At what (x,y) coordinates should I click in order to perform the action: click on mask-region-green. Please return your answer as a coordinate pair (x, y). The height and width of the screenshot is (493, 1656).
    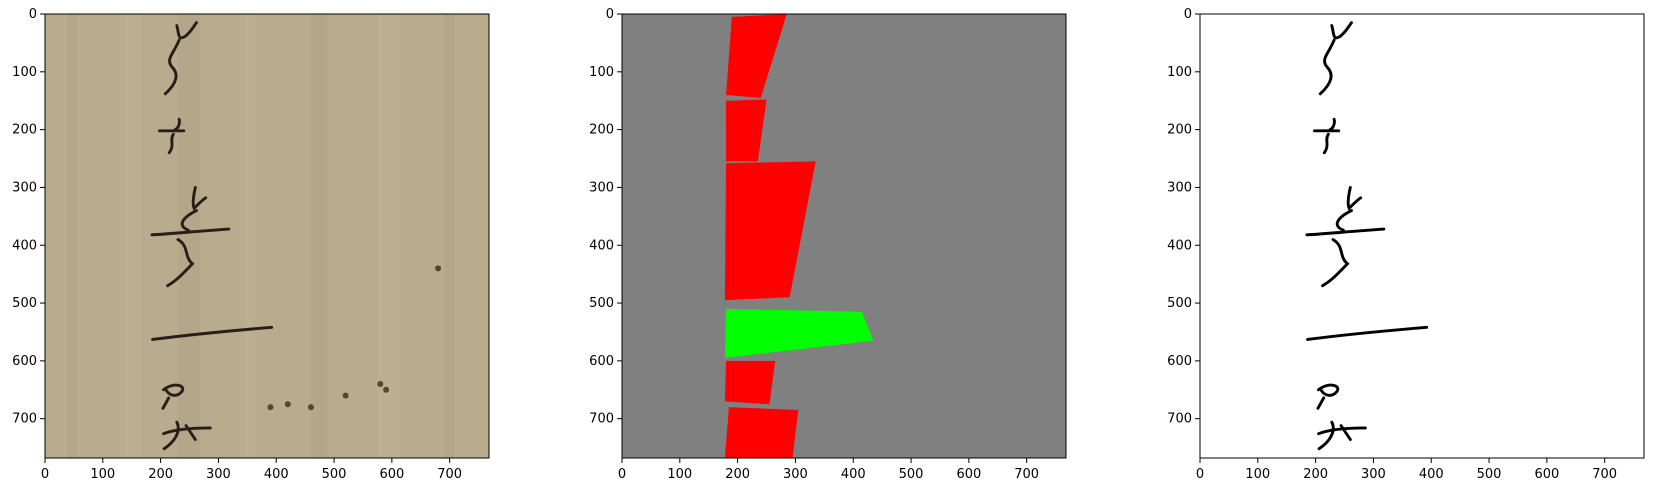
    Looking at the image, I should click on (799, 333).